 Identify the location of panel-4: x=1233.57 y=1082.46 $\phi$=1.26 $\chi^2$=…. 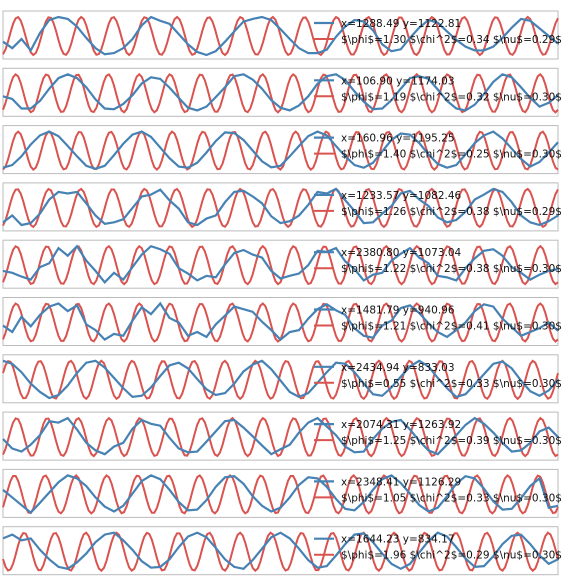
(282, 207).